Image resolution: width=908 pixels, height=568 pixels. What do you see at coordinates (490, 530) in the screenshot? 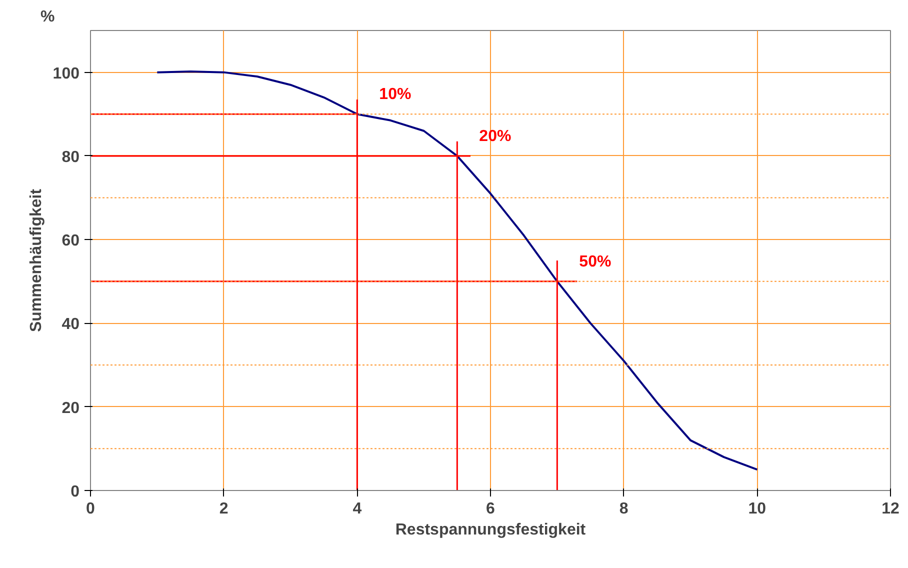
I see `x-axis-title: Restspannungsfestigkeit` at bounding box center [490, 530].